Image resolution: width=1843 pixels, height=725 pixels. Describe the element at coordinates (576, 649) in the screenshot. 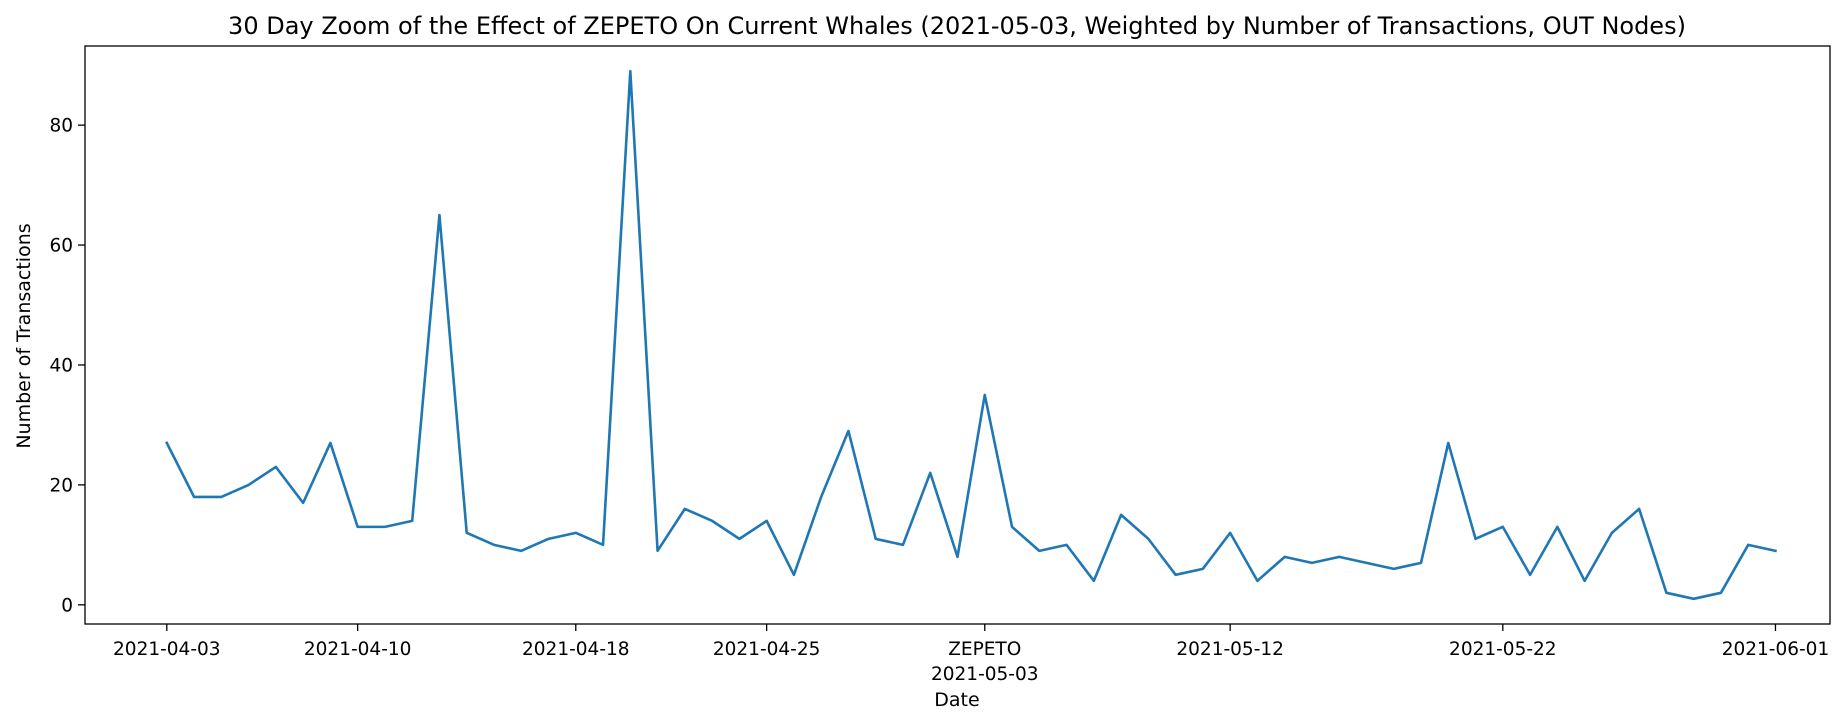

I see `x-tick-label: 2021-04-18` at that location.